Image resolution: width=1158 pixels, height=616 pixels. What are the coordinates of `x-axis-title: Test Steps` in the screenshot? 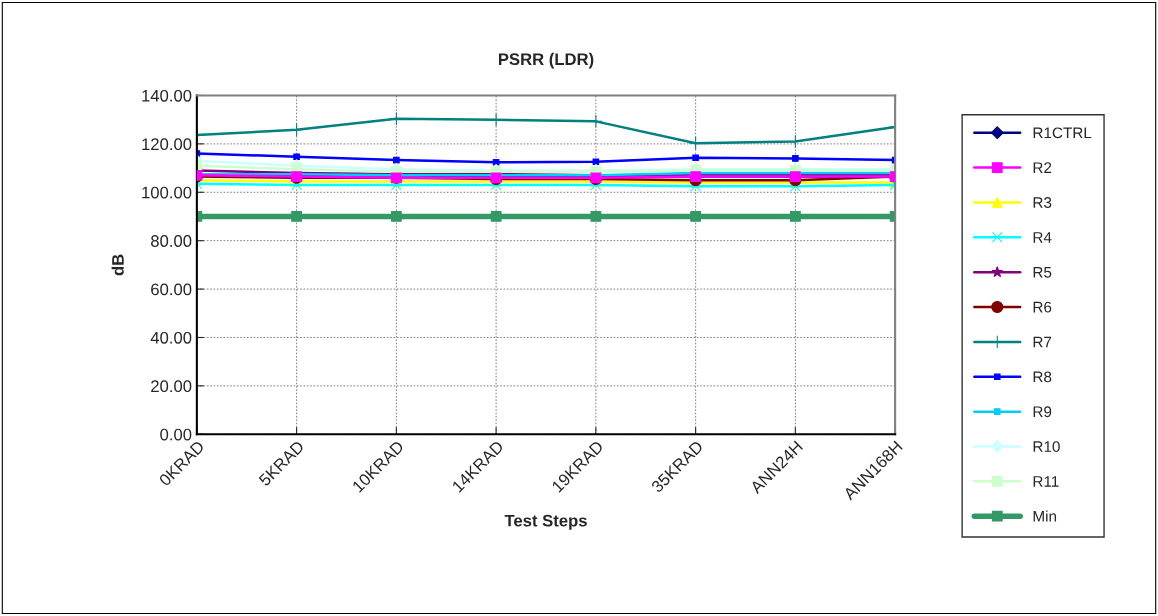 It's located at (545, 522).